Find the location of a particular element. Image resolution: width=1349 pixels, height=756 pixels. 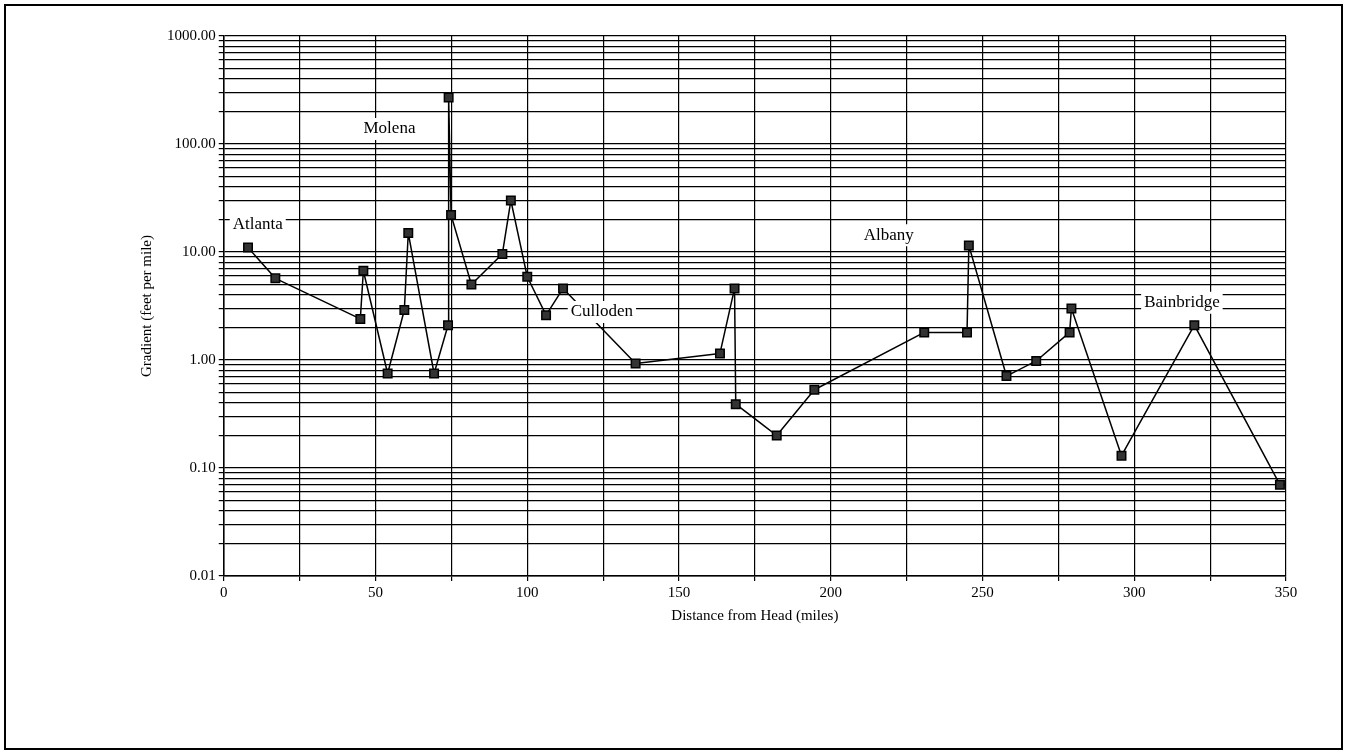

annotation: Albany is located at coordinates (889, 234).